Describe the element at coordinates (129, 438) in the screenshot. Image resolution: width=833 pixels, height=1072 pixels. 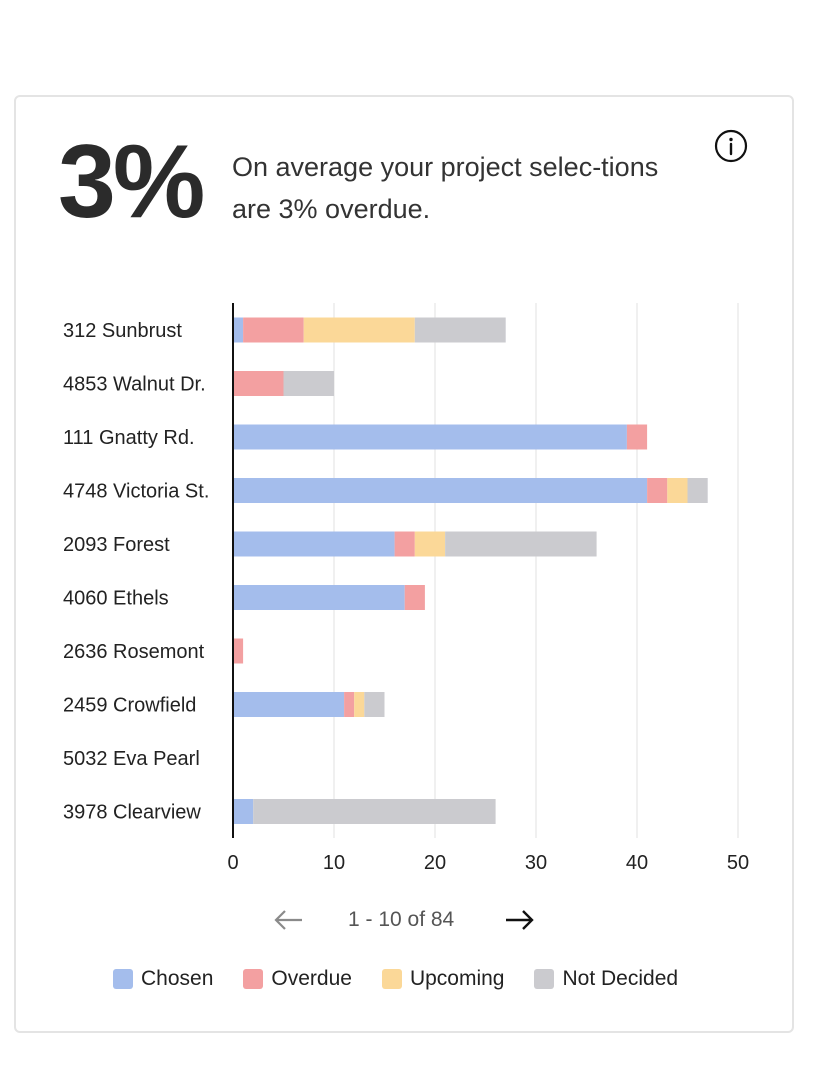
I see `category-label: 111 Gnatty Rd.` at that location.